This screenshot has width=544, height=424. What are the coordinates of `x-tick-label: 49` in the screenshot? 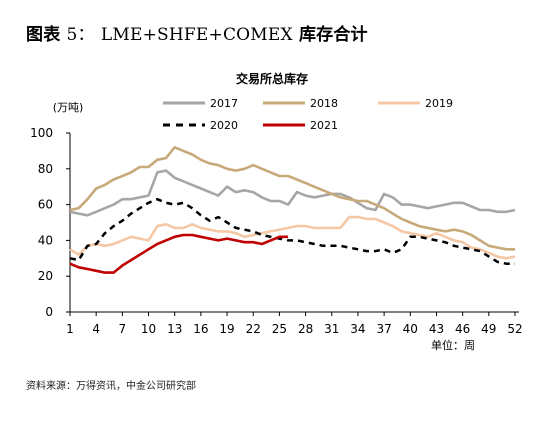 It's located at (488, 329).